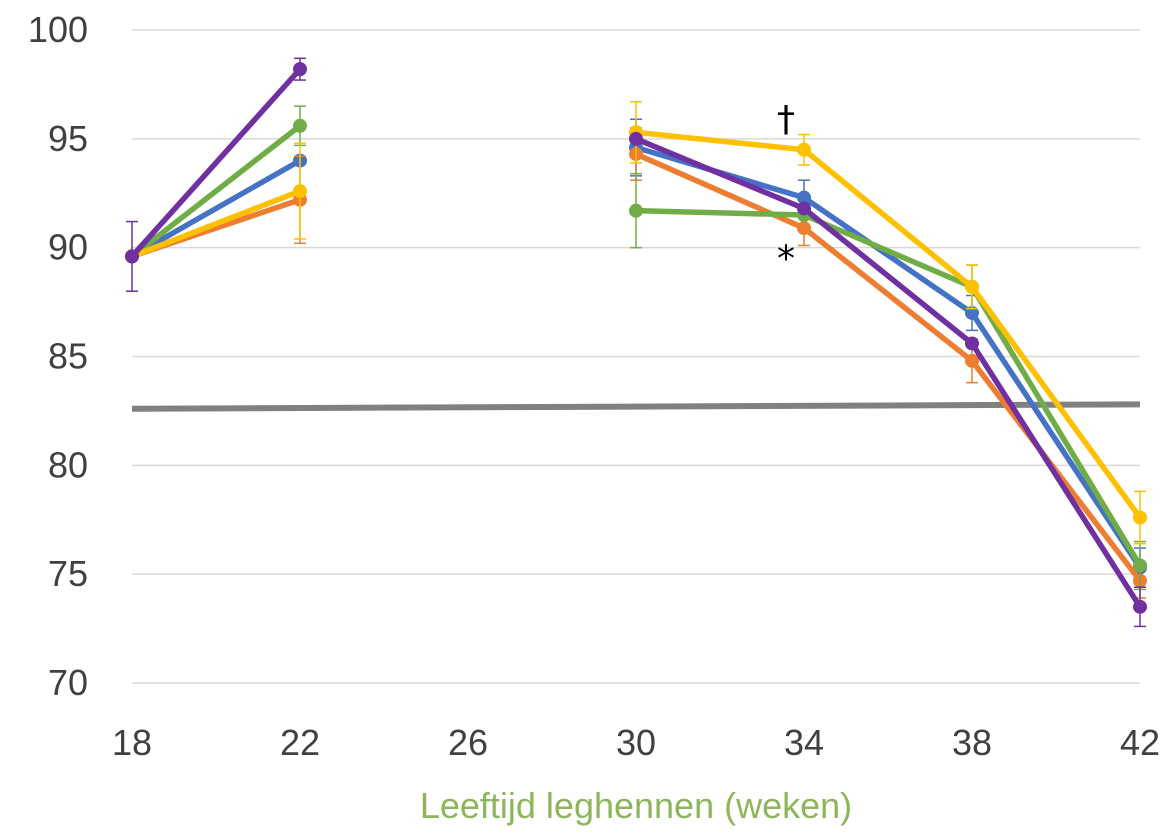  What do you see at coordinates (58, 29) in the screenshot?
I see `y-tick-label-100: 100` at bounding box center [58, 29].